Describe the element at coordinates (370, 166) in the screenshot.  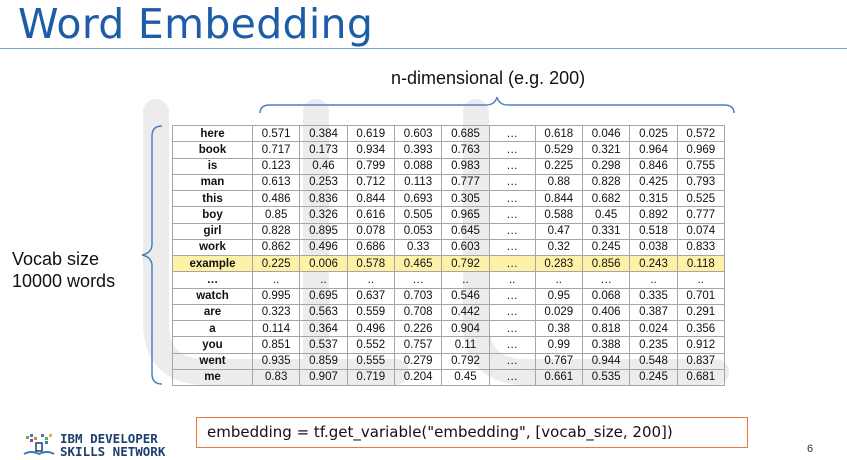
I see `value-cell: 0.799` at that location.